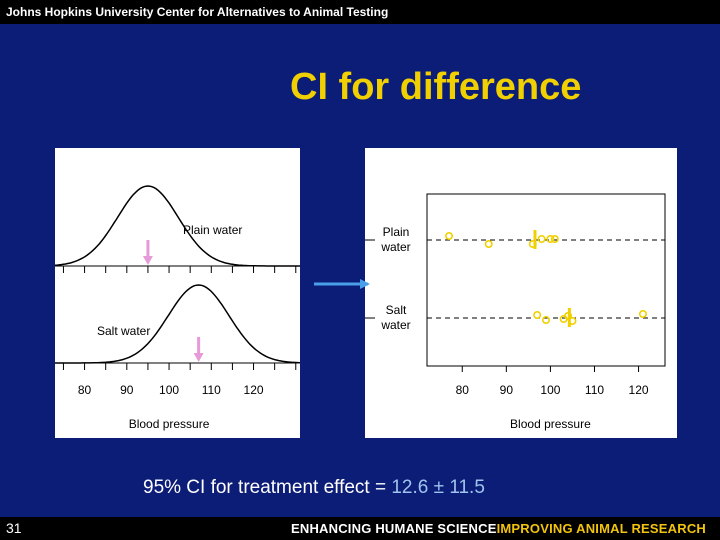  What do you see at coordinates (212, 230) in the screenshot?
I see `series-label: Plain water` at bounding box center [212, 230].